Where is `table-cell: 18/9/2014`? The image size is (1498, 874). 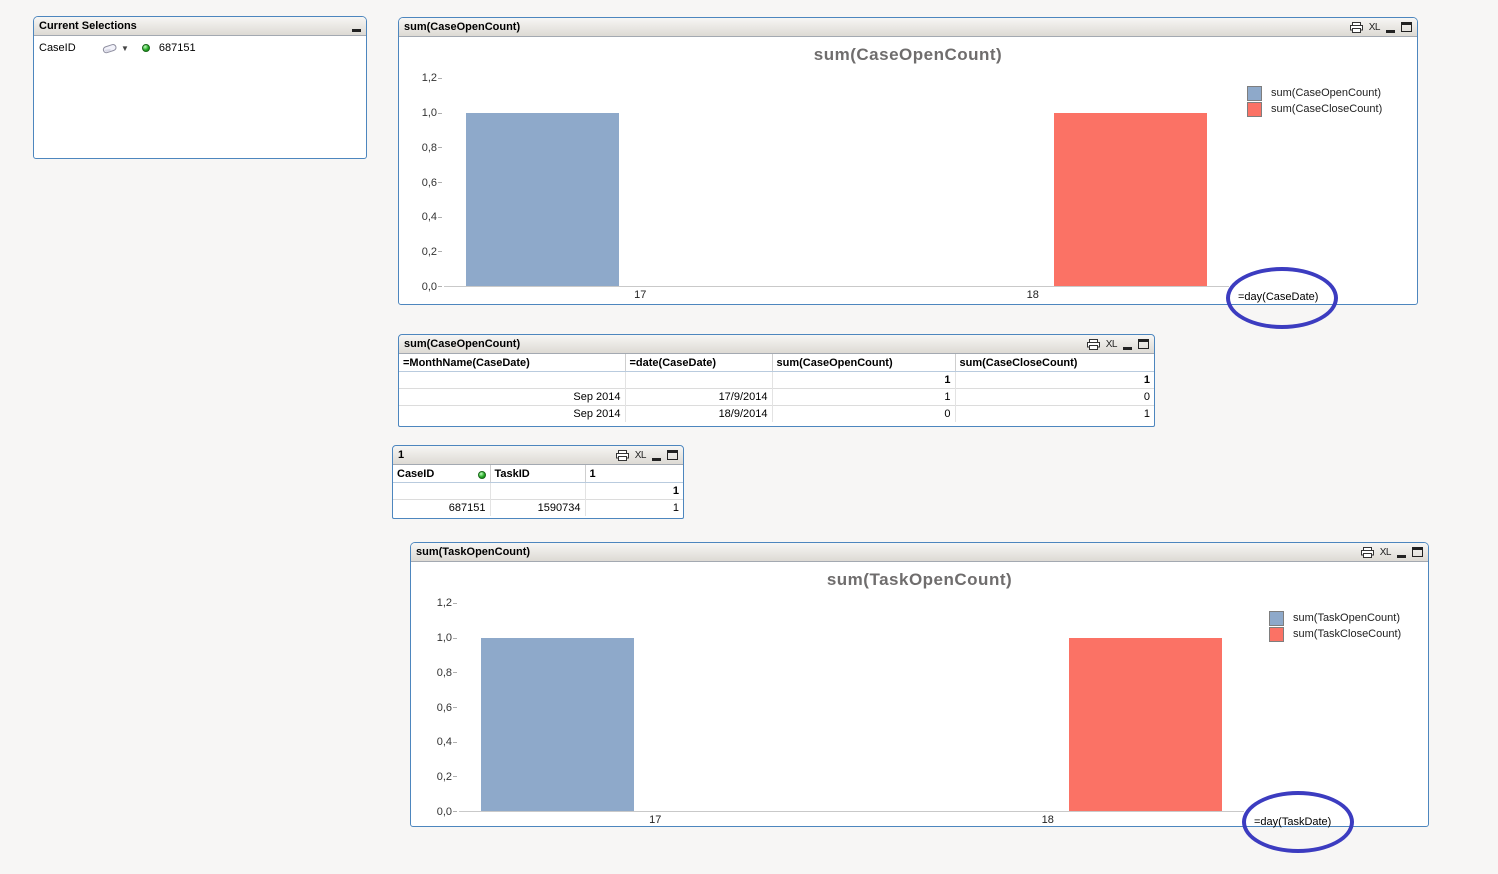
table-cell: 18/9/2014 is located at coordinates (699, 413).